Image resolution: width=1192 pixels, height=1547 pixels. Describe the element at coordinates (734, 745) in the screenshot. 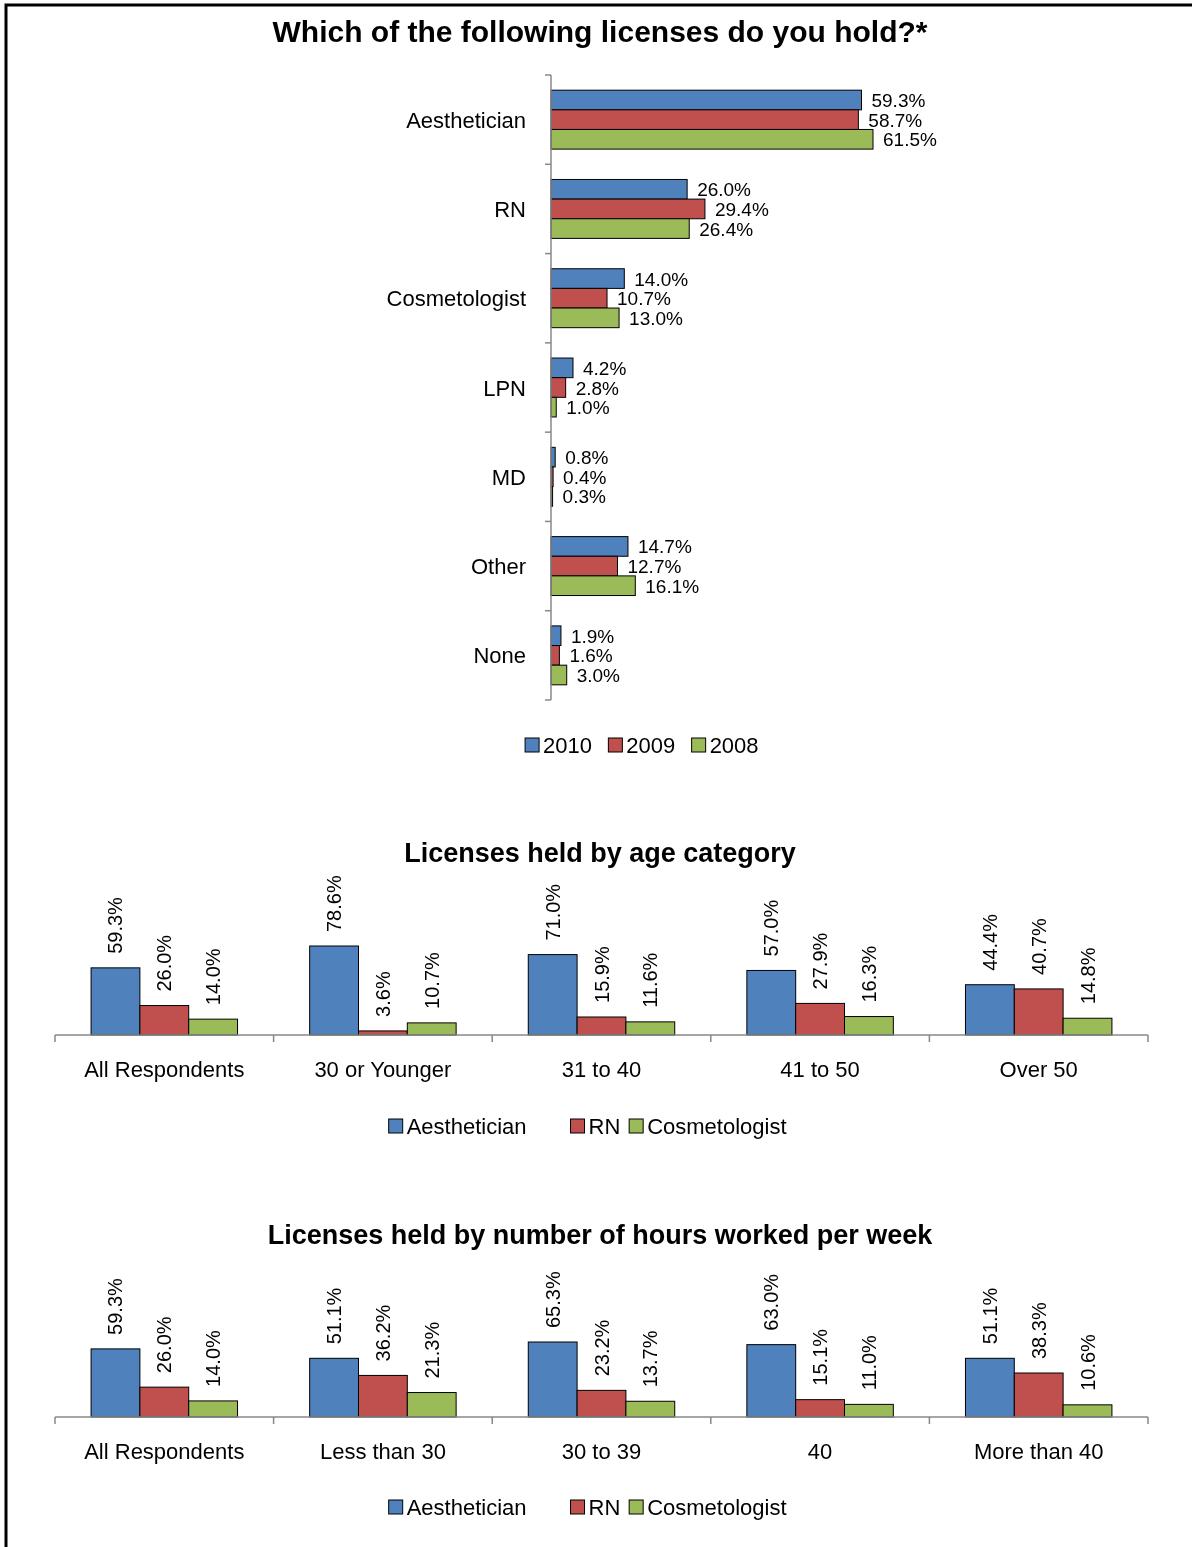

I see `legend-label: 2008` at that location.